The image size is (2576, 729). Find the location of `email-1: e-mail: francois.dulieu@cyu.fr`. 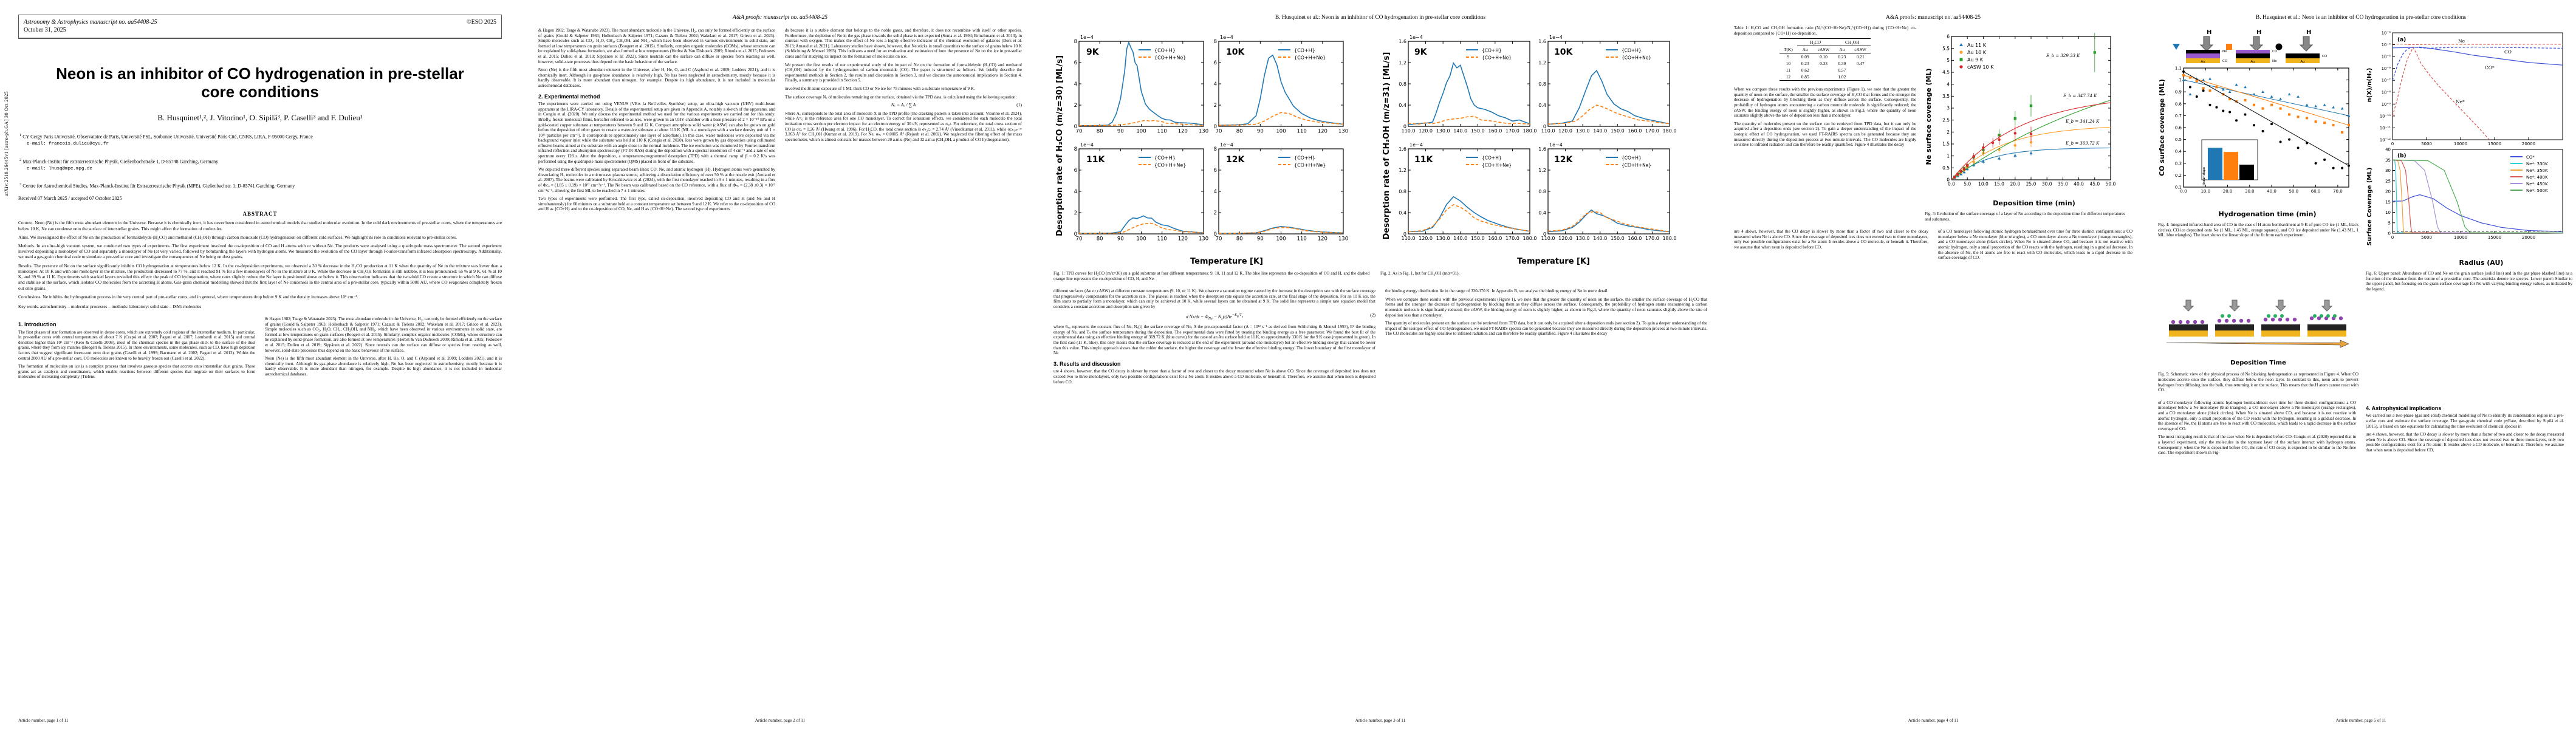

email-1: e-mail: francois.dulieu@cyu.fr is located at coordinates (68, 145).